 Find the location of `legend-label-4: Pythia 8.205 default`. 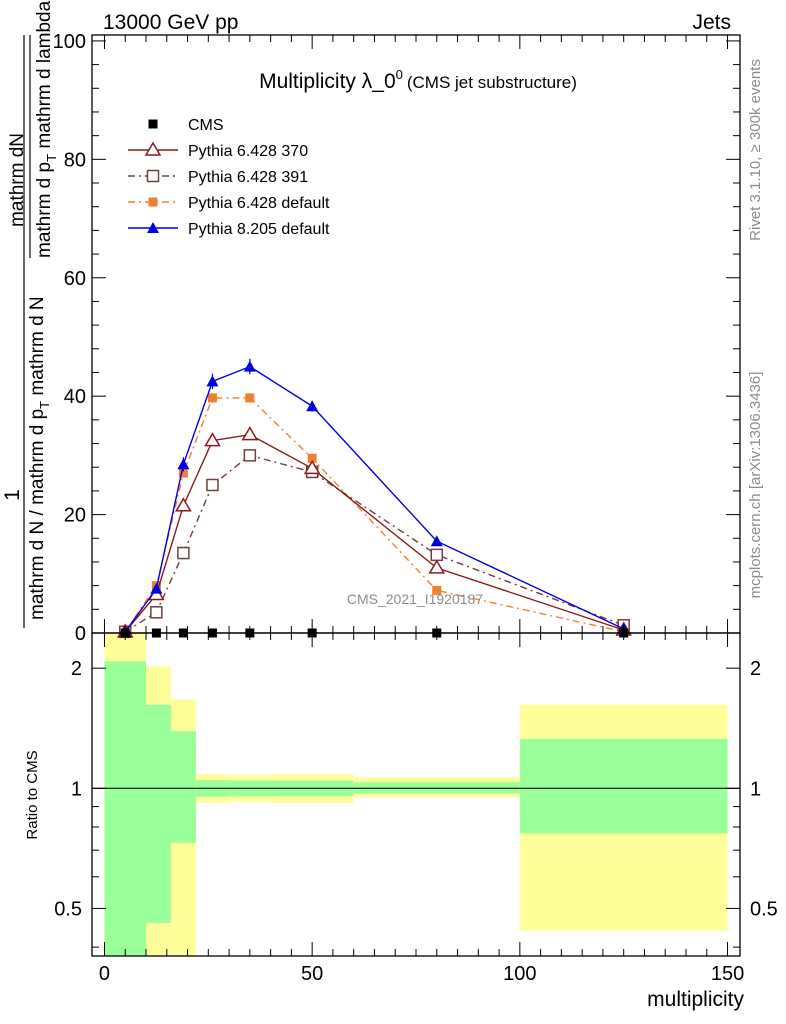

legend-label-4: Pythia 8.205 default is located at coordinates (259, 229).